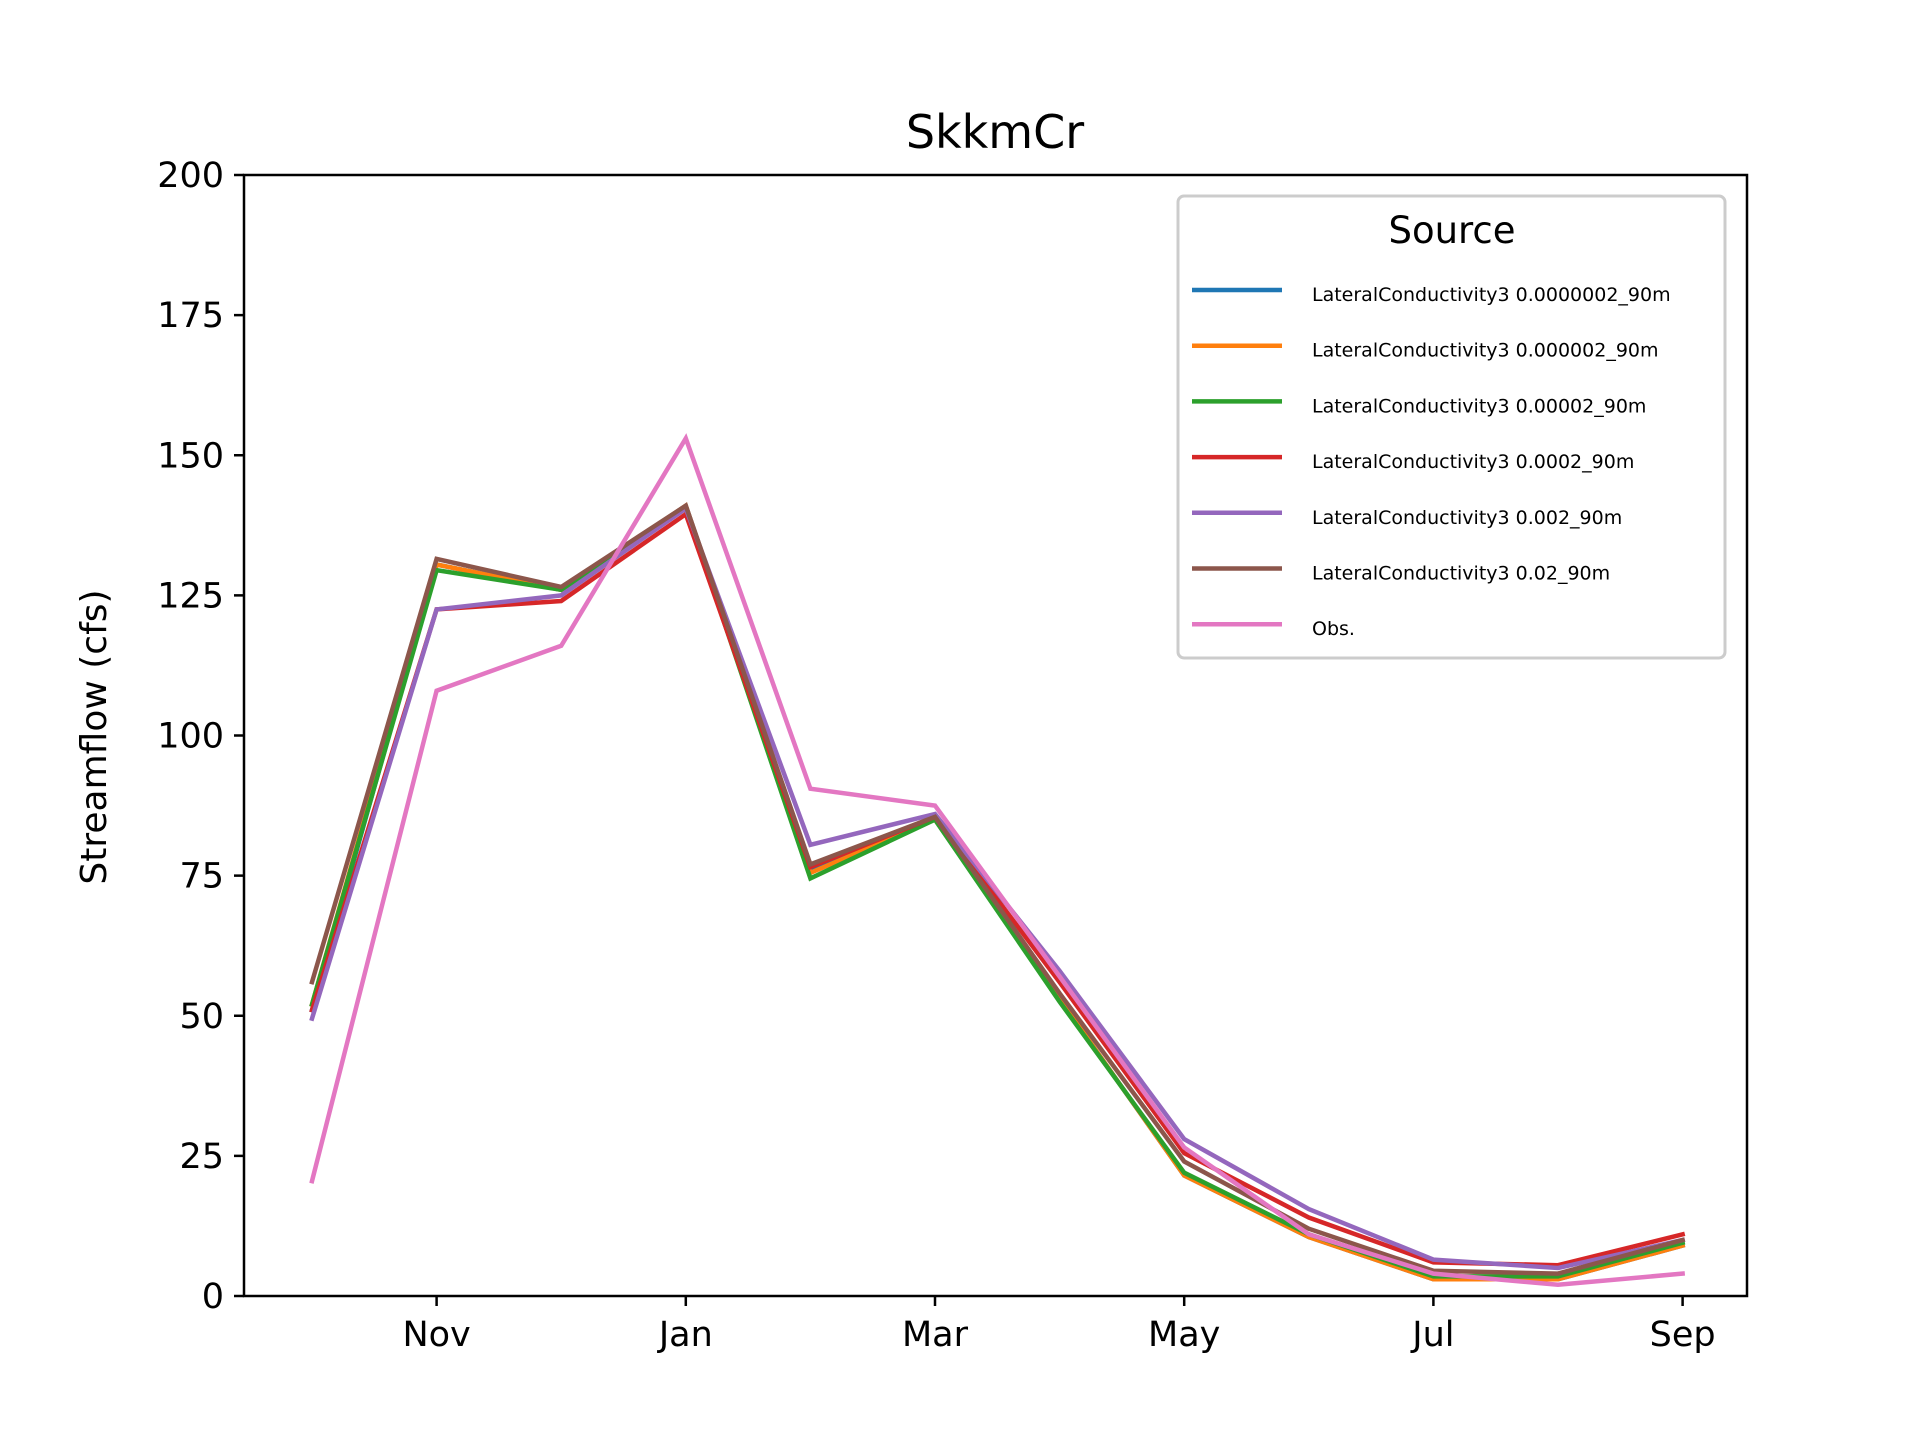 Image resolution: width=1920 pixels, height=1440 pixels. I want to click on legend-label-0: LateralConductivity3 0.0000002_90m, so click(1491, 295).